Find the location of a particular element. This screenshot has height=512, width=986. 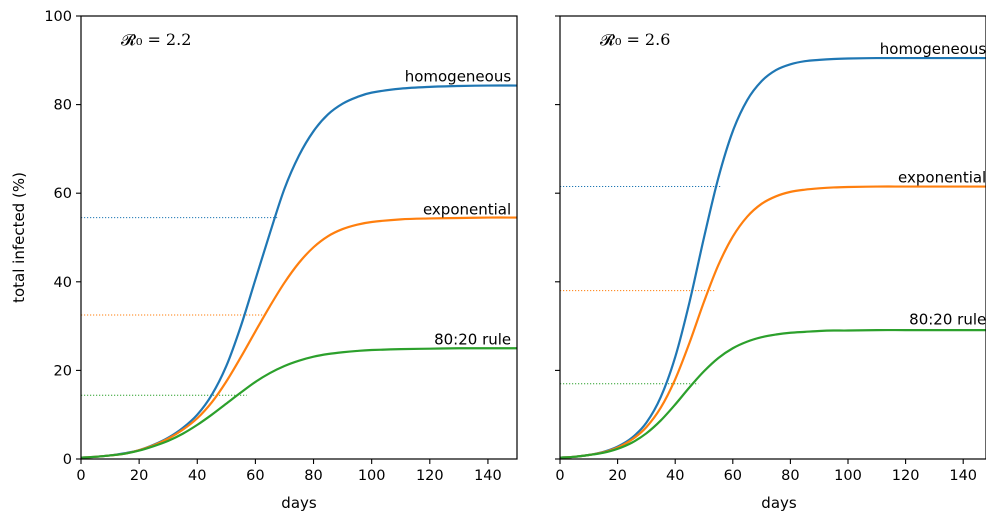

y-tick-label: 20 is located at coordinates (63, 371).